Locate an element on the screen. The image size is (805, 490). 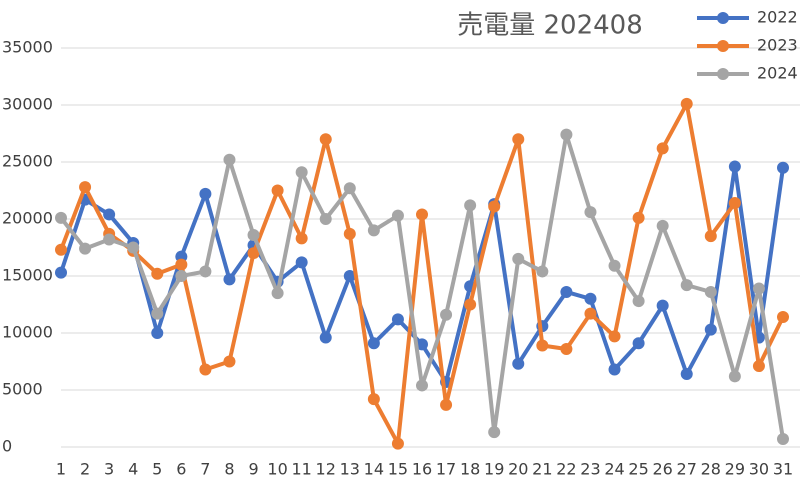
x-tick-label: 2 is located at coordinates (85, 469).